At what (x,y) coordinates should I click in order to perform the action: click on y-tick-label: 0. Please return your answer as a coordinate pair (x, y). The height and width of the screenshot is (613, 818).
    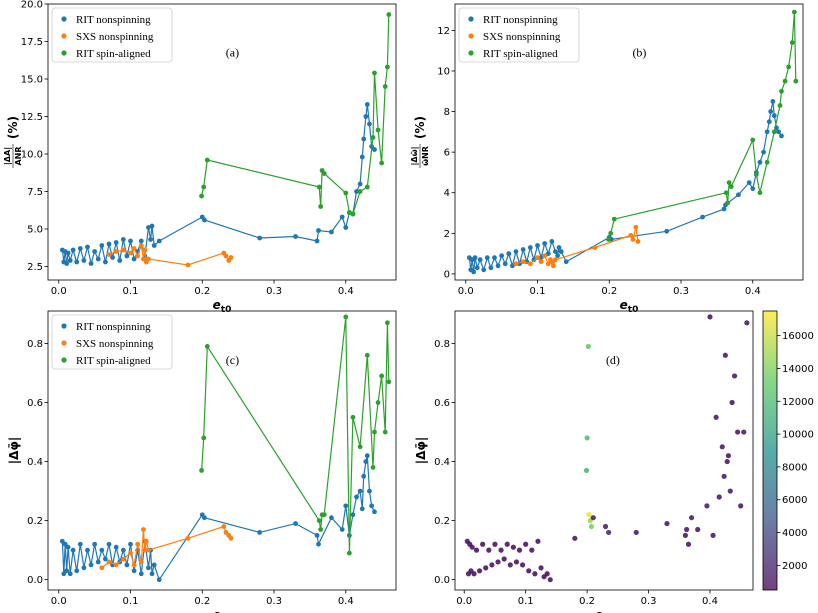
    Looking at the image, I should click on (447, 274).